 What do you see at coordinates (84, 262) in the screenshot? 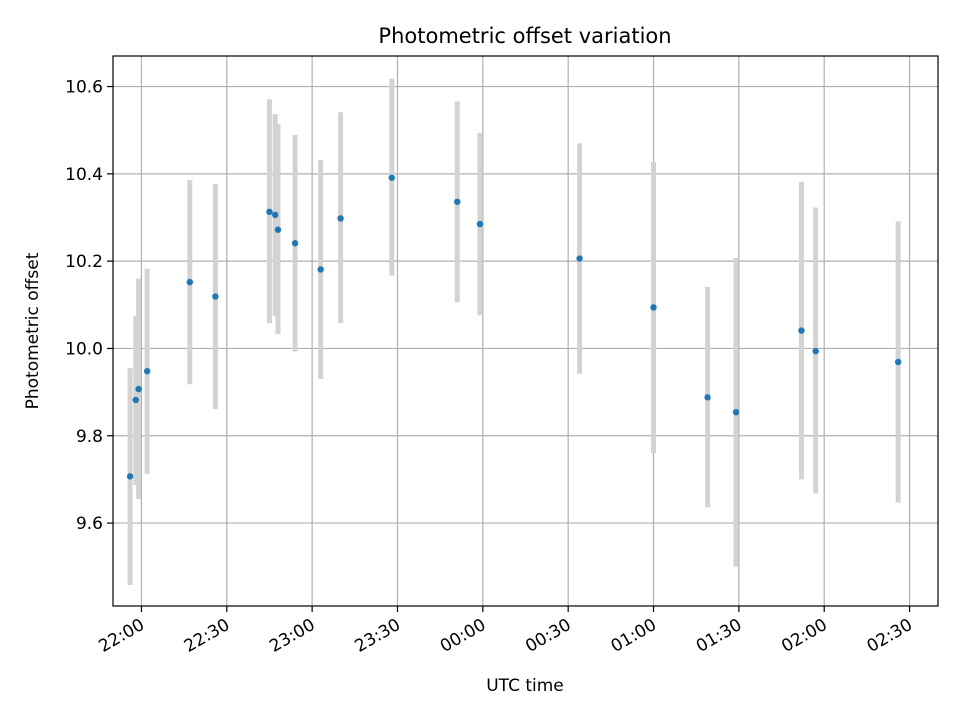
I see `y-tick-label: 10.2` at bounding box center [84, 262].